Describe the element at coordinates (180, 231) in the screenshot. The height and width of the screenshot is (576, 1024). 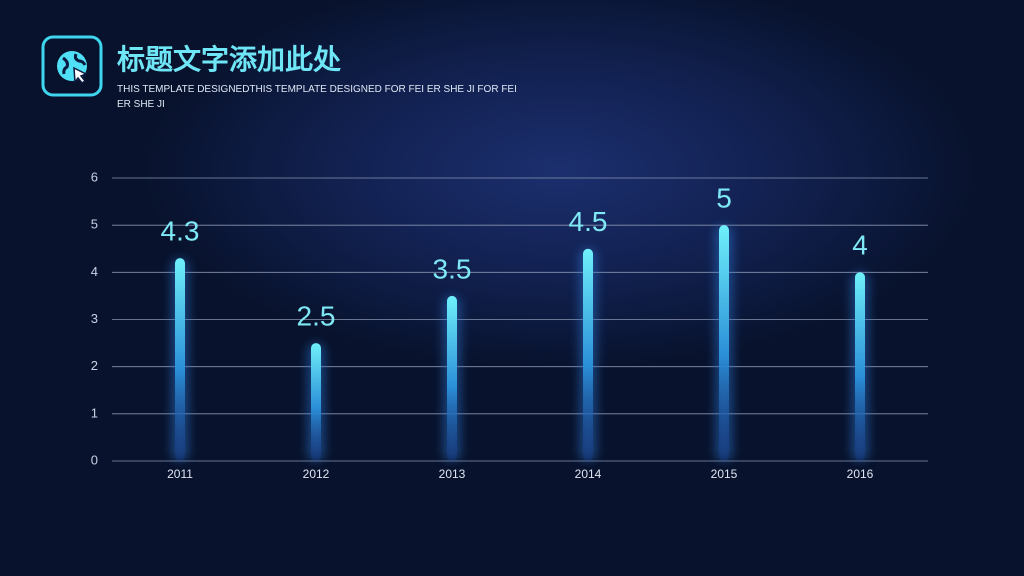
I see `value-label: 4.3` at that location.